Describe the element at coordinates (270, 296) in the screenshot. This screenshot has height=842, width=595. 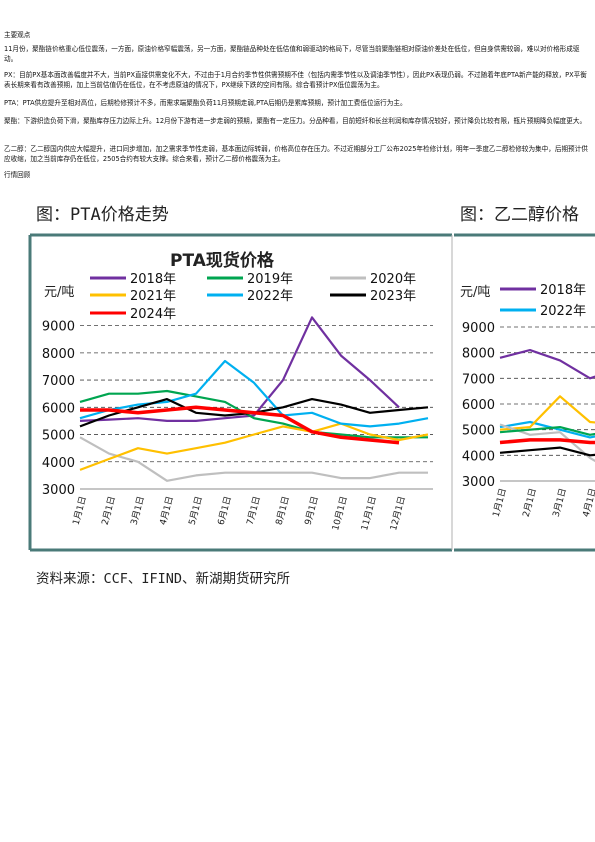
I see `pta-legend-label-4: 2022年` at that location.